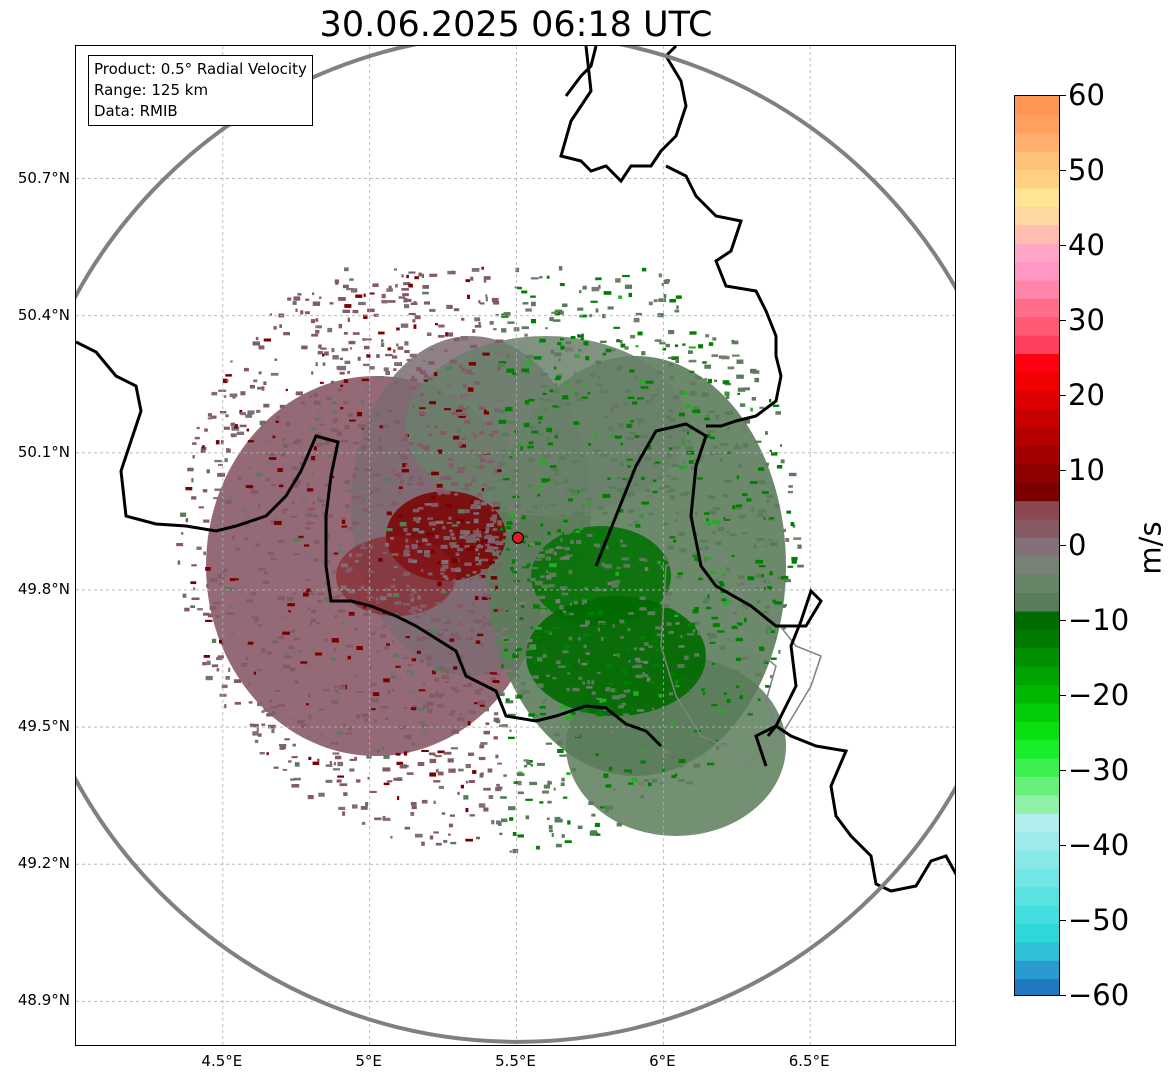  What do you see at coordinates (222, 1061) in the screenshot?
I see `lon-tick-label: 4.5°E` at bounding box center [222, 1061].